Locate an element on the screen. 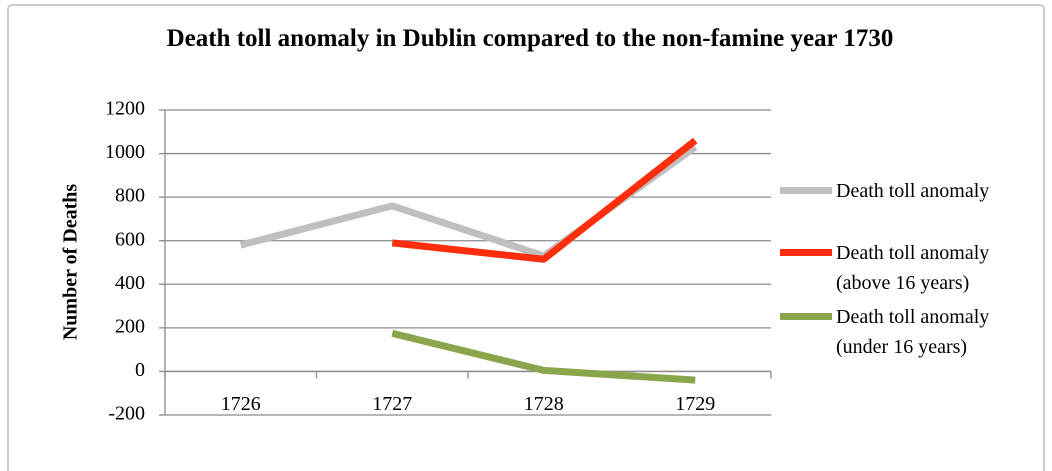 Image resolution: width=1052 pixels, height=471 pixels. y-tick-label: 600 is located at coordinates (130, 239).